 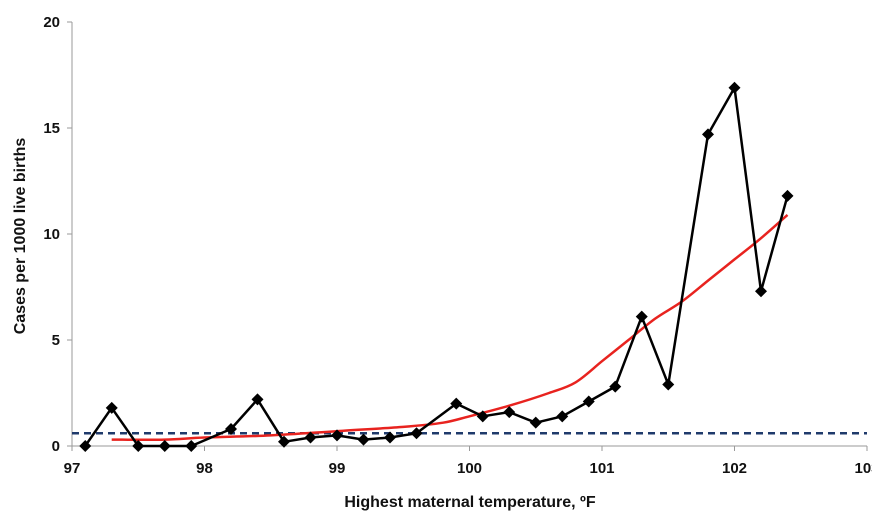 I want to click on y-axis-title: Cases per 1000 live births, so click(x=20, y=236).